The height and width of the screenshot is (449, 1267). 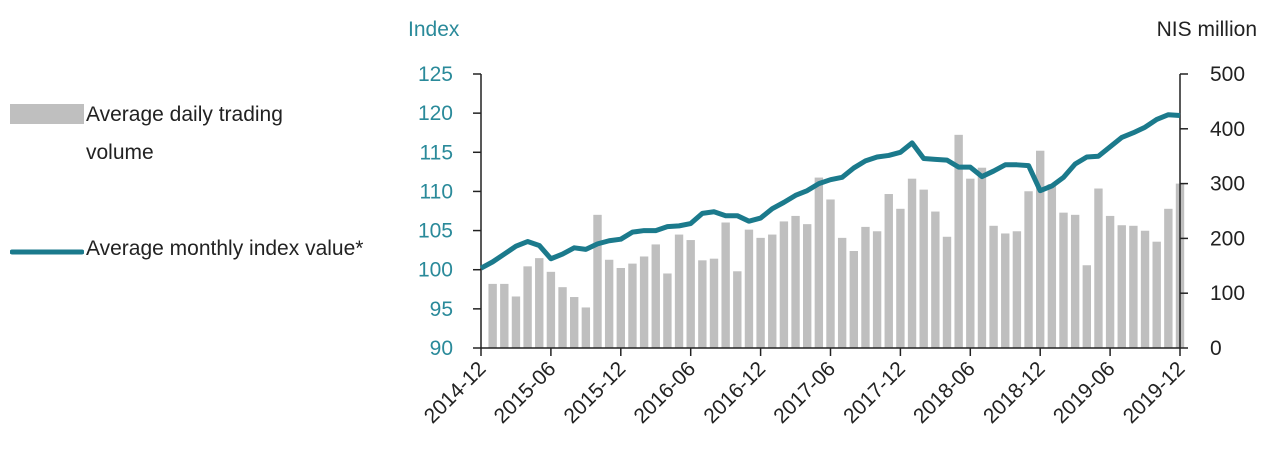 I want to click on x-tick-label: 2019-06, so click(x=1084, y=392).